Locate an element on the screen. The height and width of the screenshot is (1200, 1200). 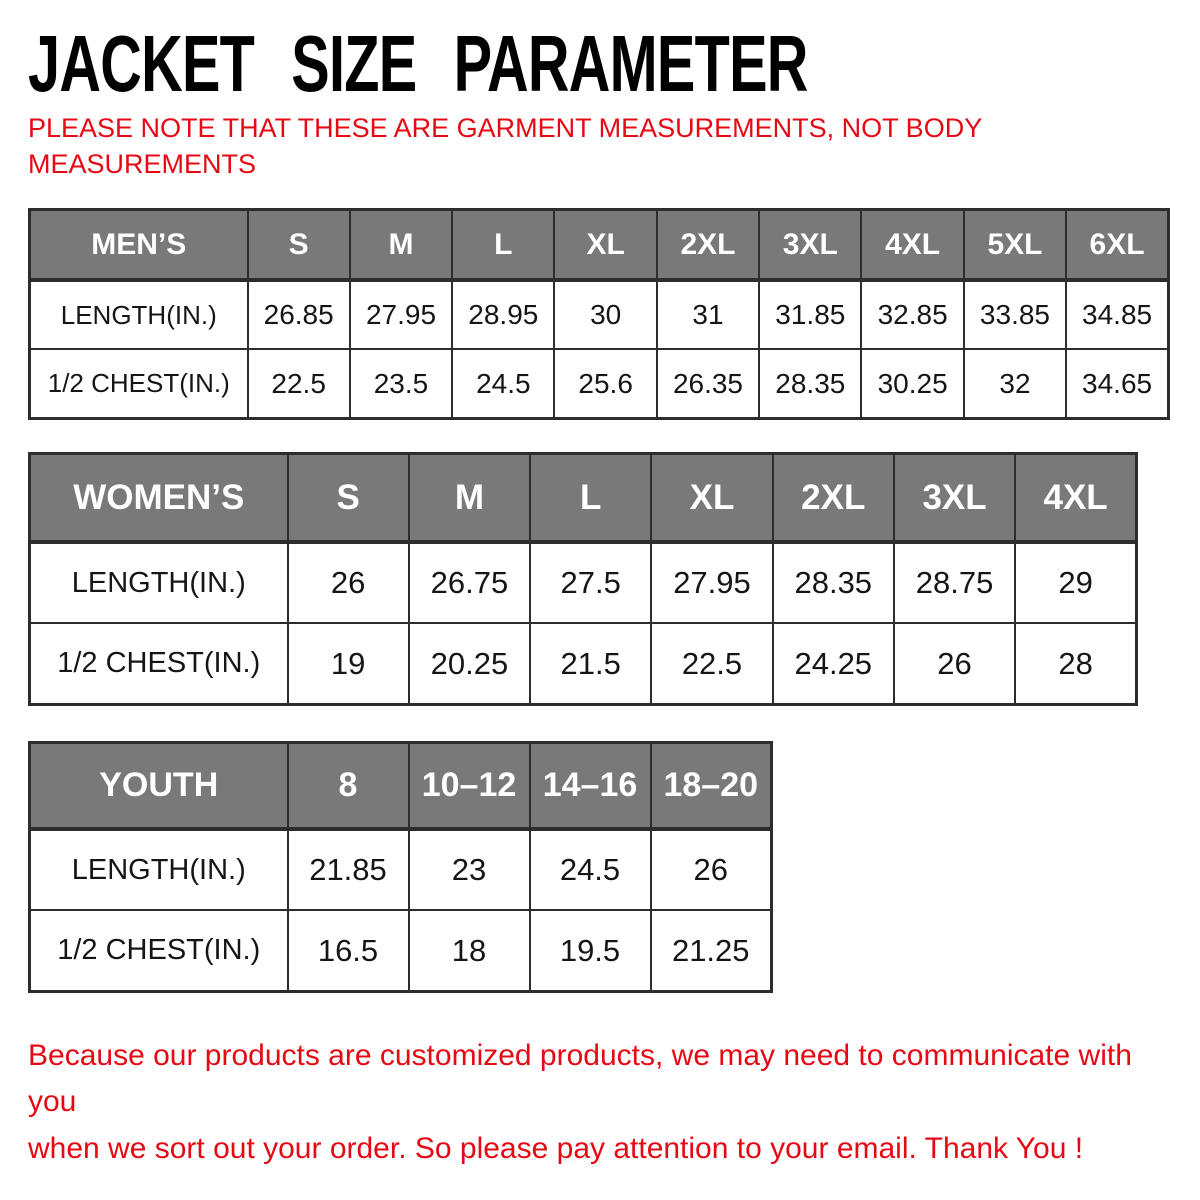
measurement-value: 21.85 is located at coordinates (348, 870).